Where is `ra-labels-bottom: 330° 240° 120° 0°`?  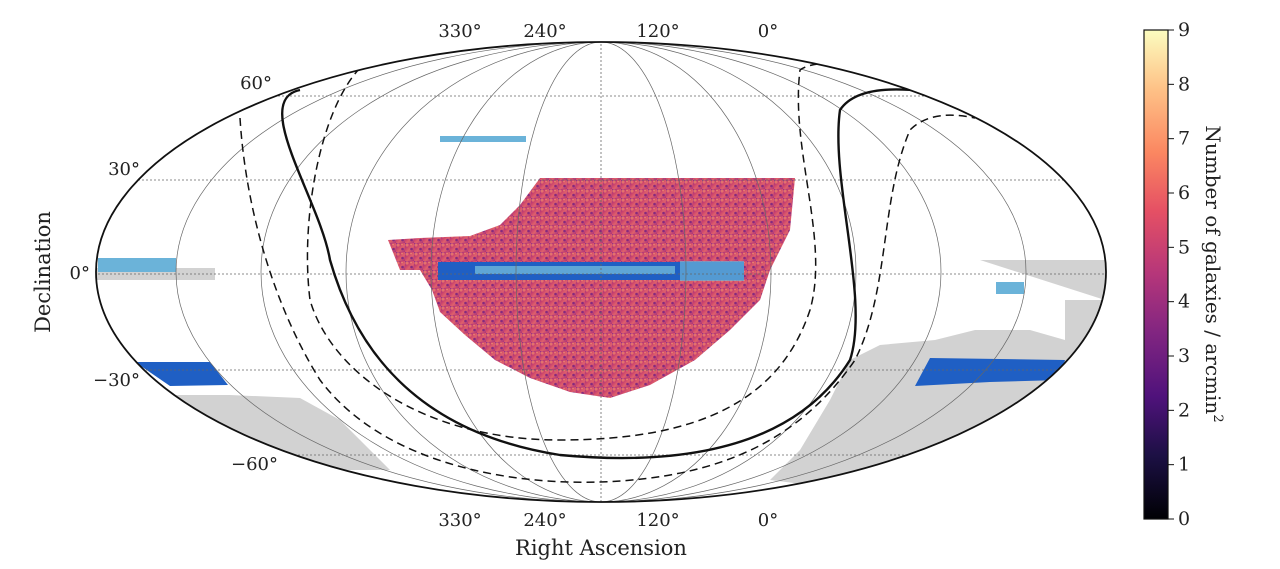
ra-labels-bottom: 330° 240° 120° 0° is located at coordinates (608, 520).